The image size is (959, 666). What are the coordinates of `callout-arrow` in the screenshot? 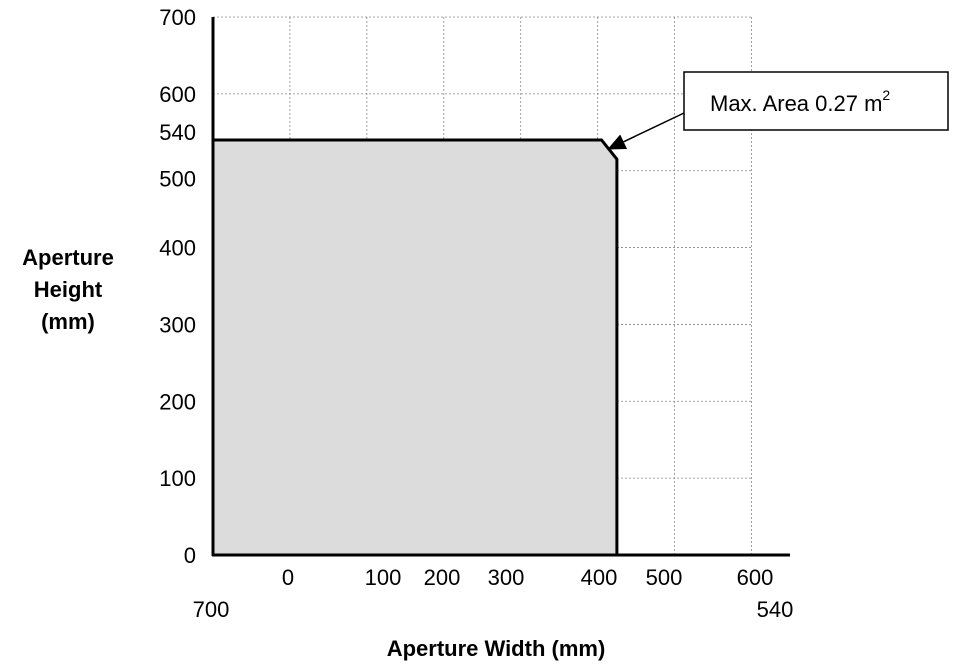 It's located at (654, 127).